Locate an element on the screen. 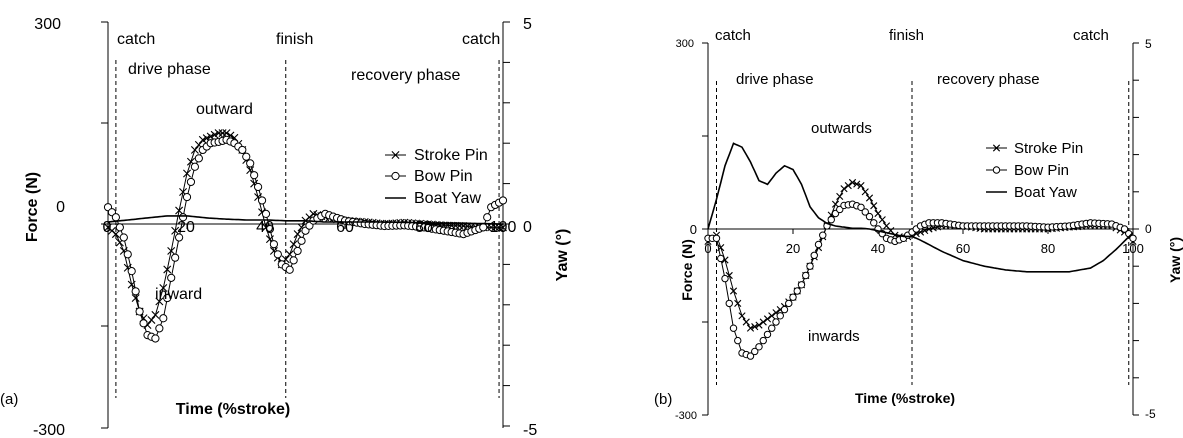  legend-label: Stroke Pin is located at coordinates (1048, 148).